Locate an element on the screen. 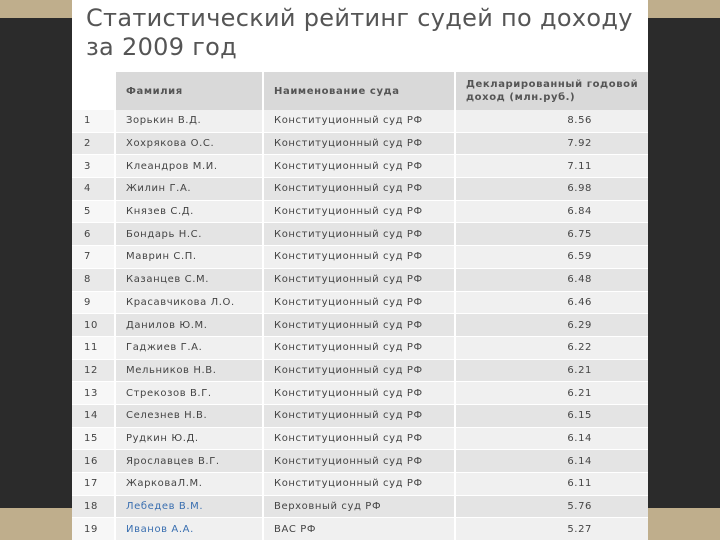 The image size is (720, 540). row-num: 18 is located at coordinates (94, 506).